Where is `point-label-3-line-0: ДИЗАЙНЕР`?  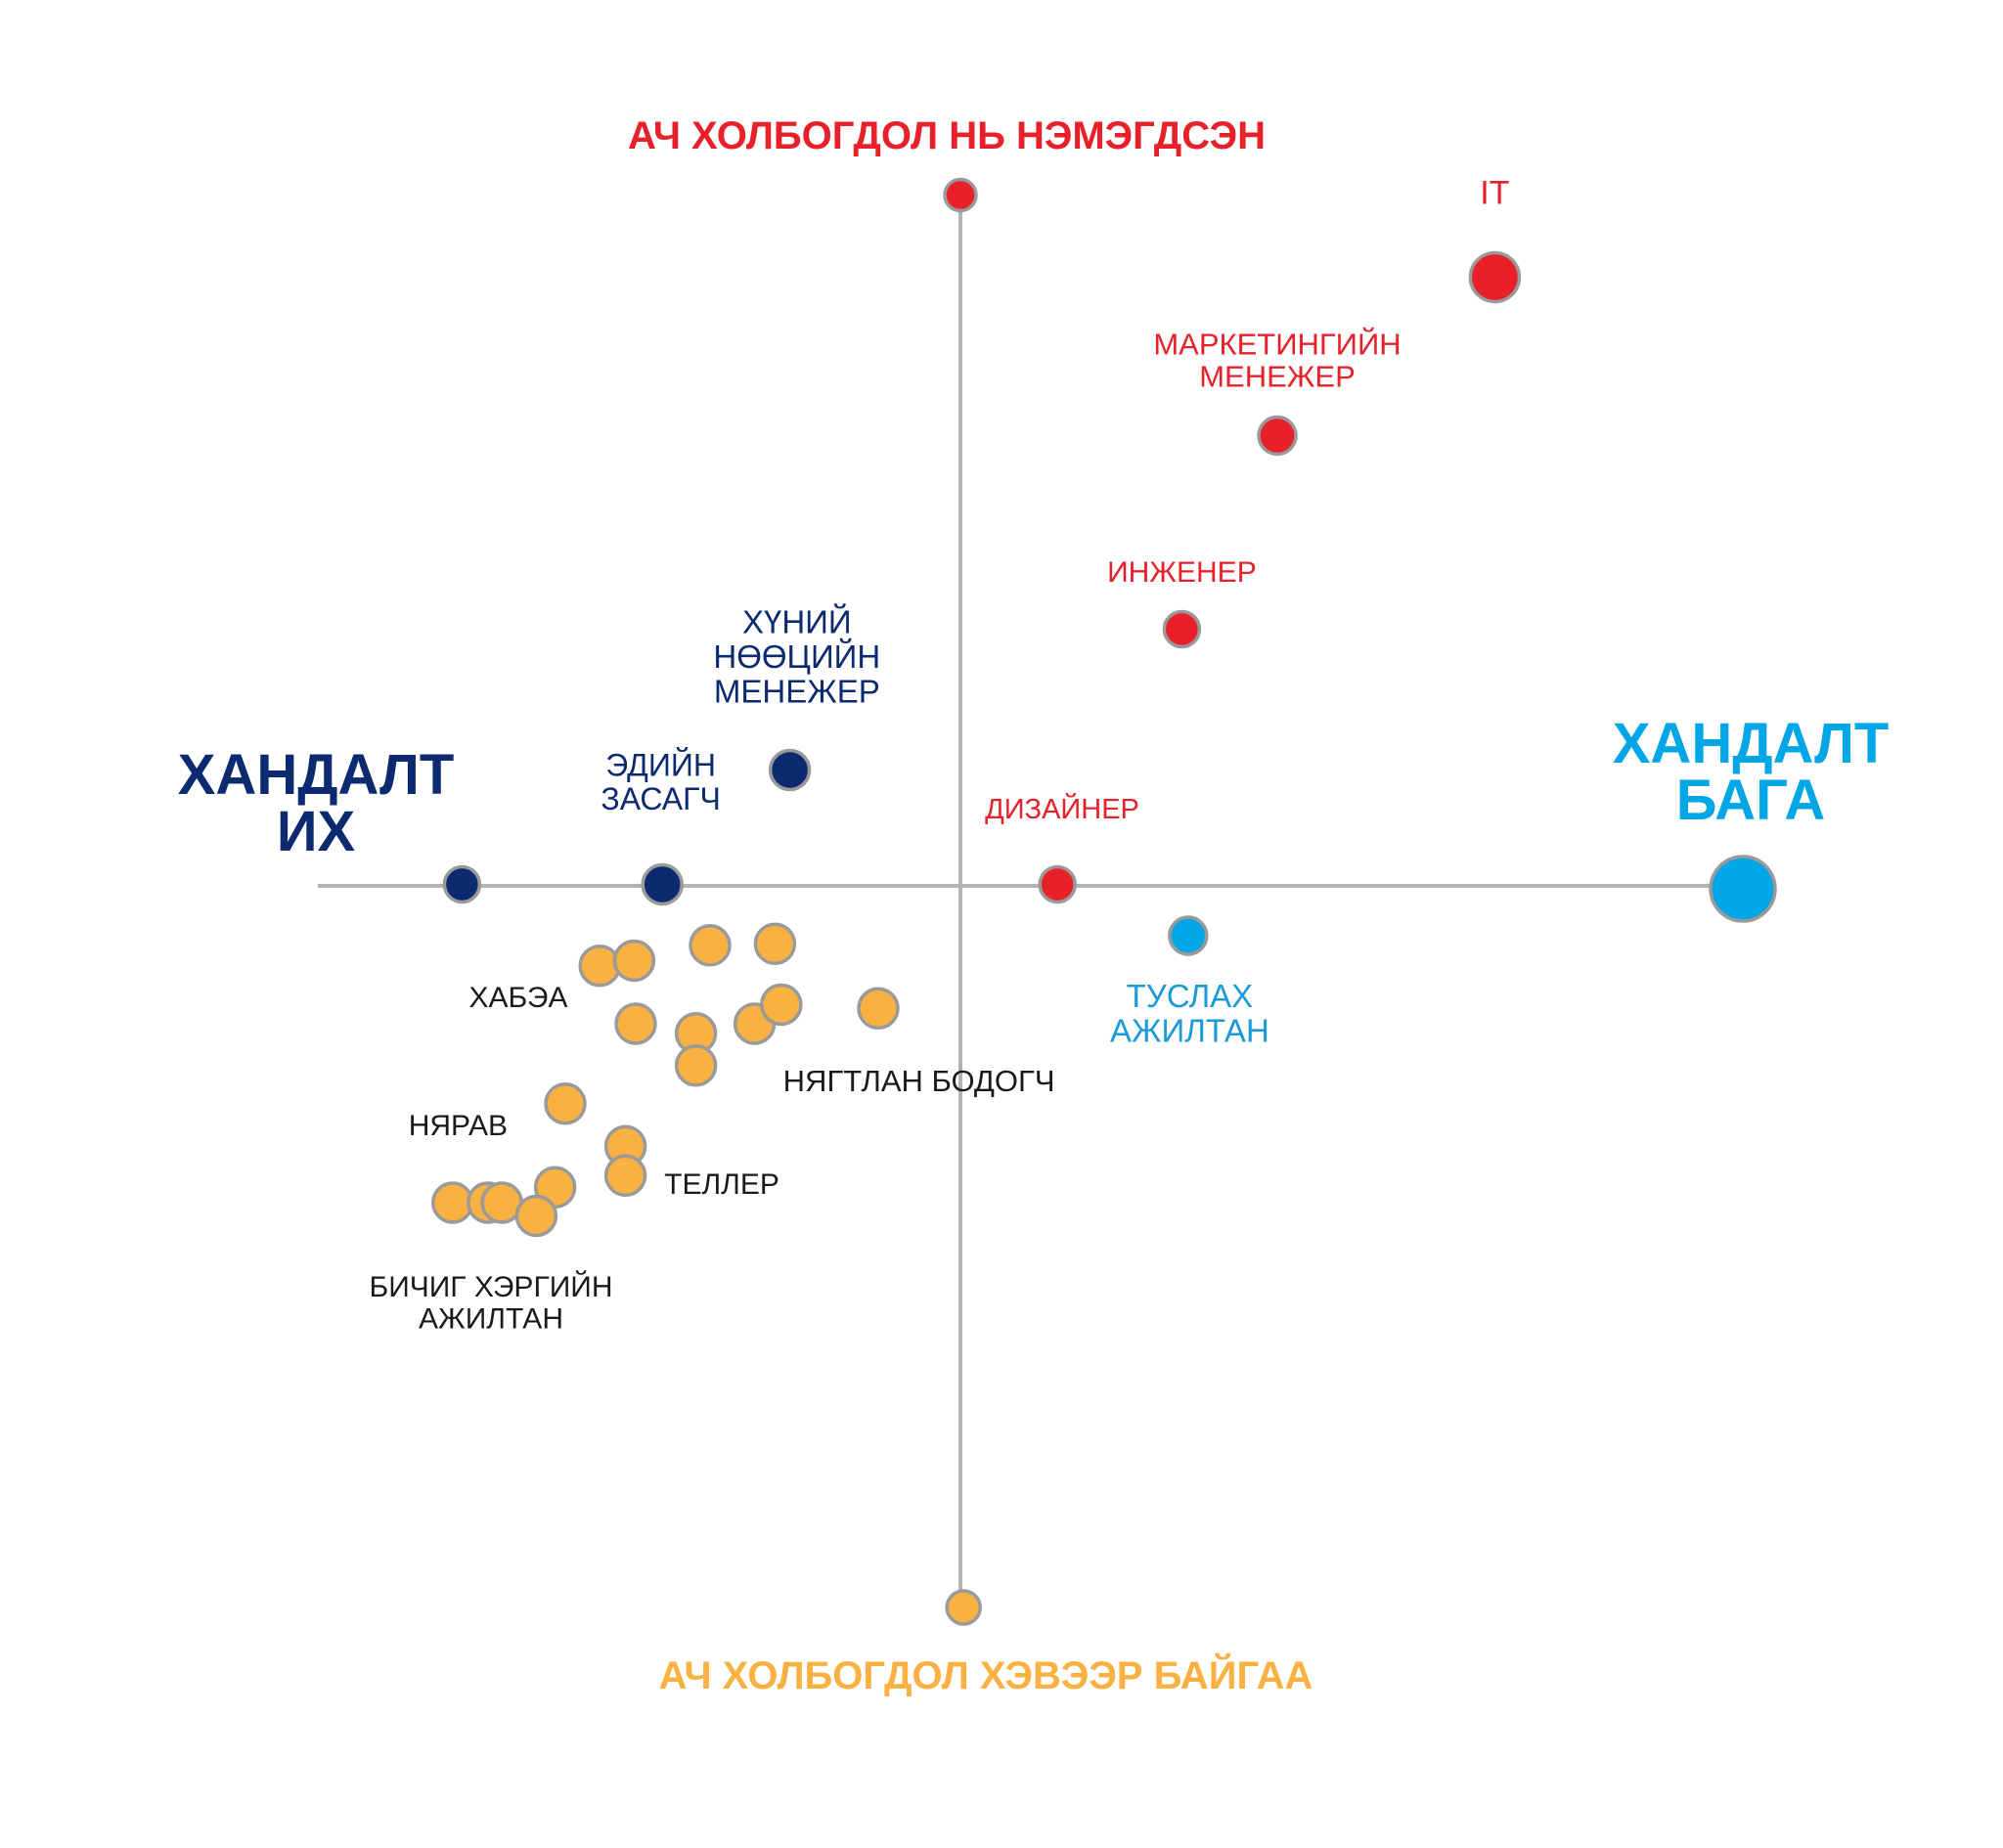 point-label-3-line-0: ДИЗАЙНЕР is located at coordinates (1062, 808).